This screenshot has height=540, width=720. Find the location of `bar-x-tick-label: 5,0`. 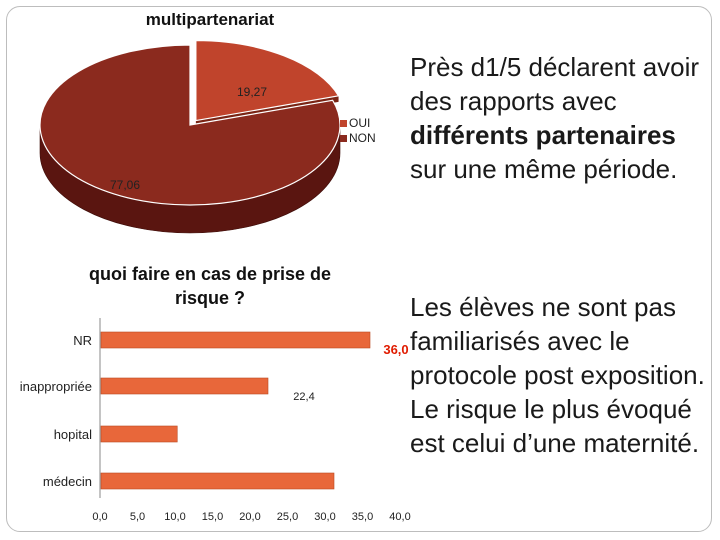

bar-x-tick-label: 5,0 is located at coordinates (137, 517).